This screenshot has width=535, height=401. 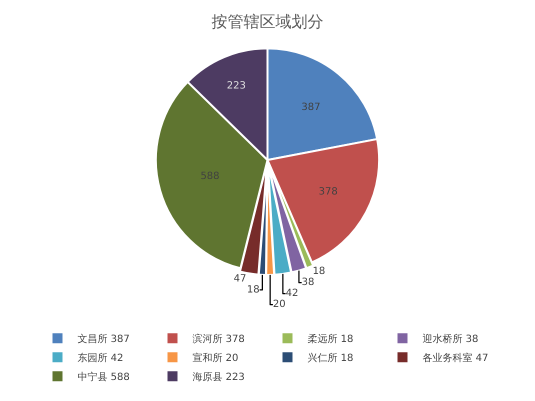 I want to click on legend-label: 文昌所 387, so click(x=104, y=339).